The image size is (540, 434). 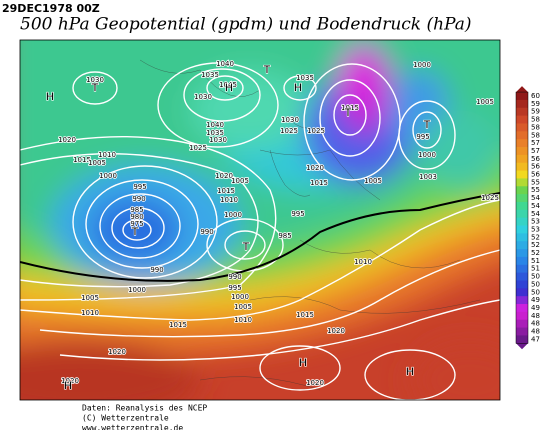 What do you see at coordinates (535, 308) in the screenshot?
I see `colorbar-label: 492` at bounding box center [535, 308].